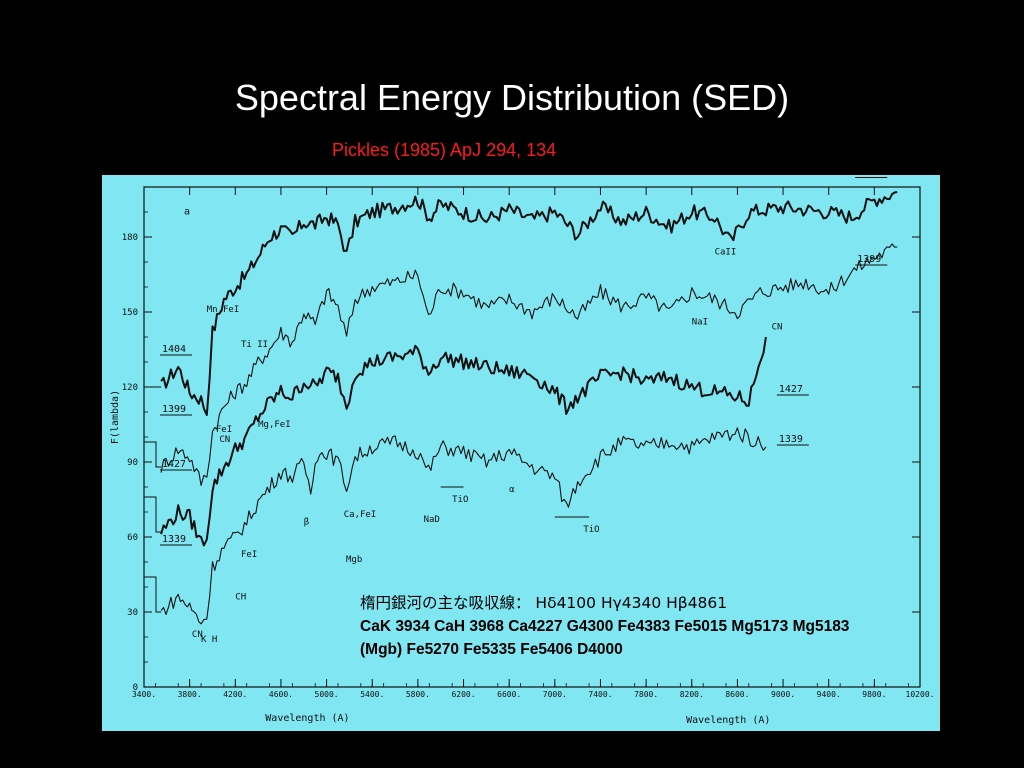  Describe the element at coordinates (418, 694) in the screenshot. I see `x-tick-label: 5800.` at that location.